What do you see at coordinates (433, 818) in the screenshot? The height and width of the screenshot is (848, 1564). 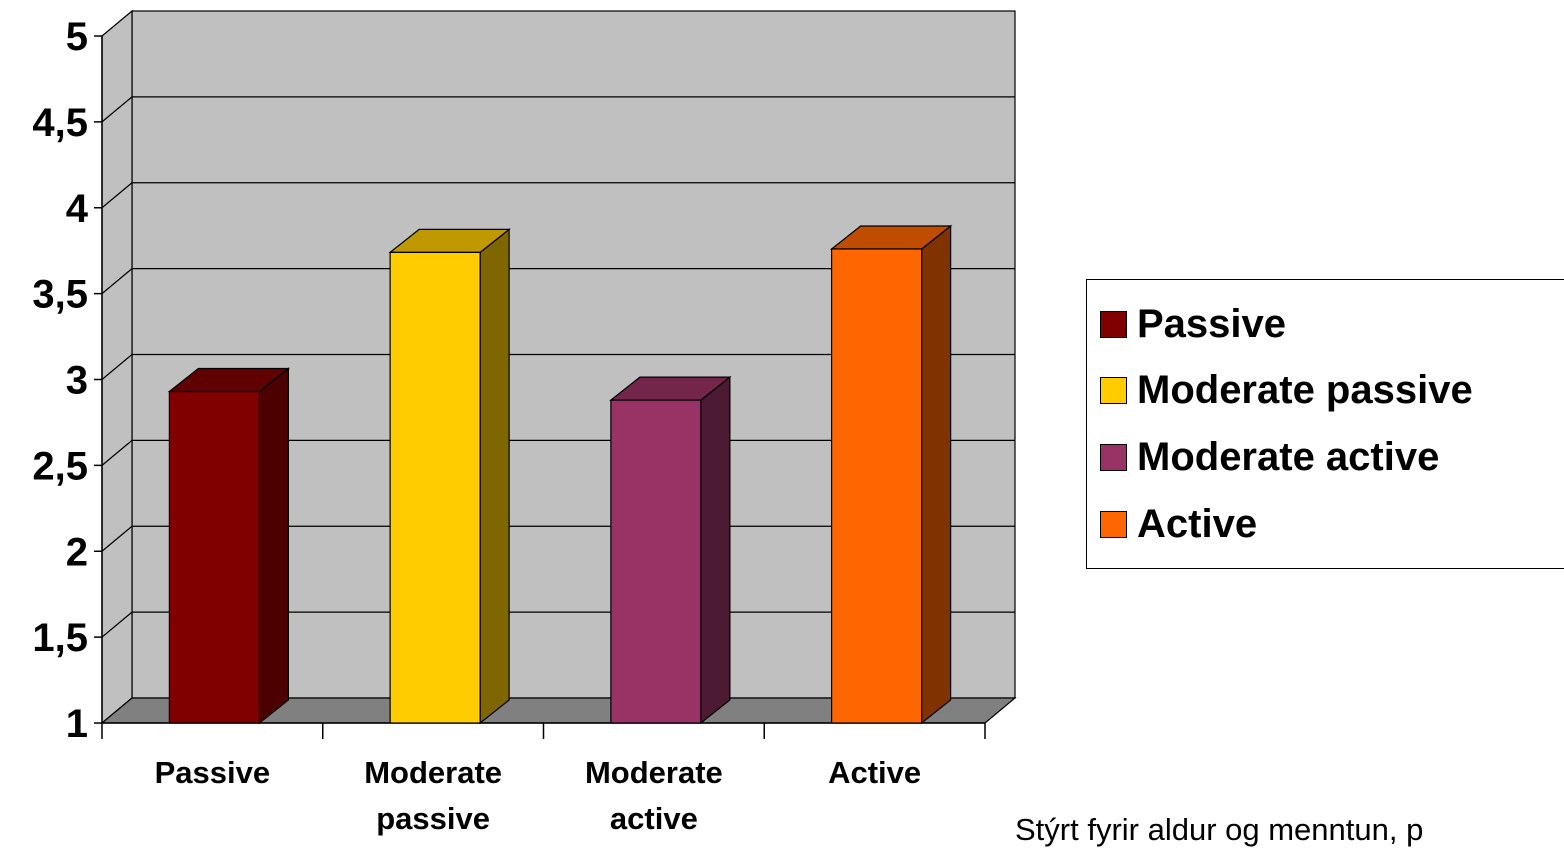 I see `x-tick-label: passive` at bounding box center [433, 818].